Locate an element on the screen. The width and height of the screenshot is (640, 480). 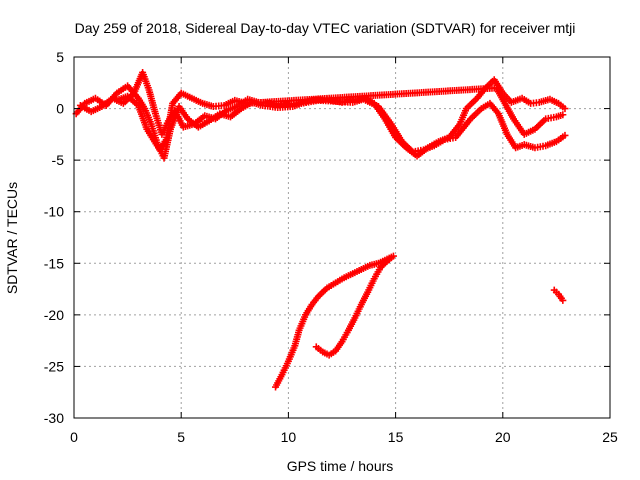
x-tick-label: 25 is located at coordinates (610, 437).